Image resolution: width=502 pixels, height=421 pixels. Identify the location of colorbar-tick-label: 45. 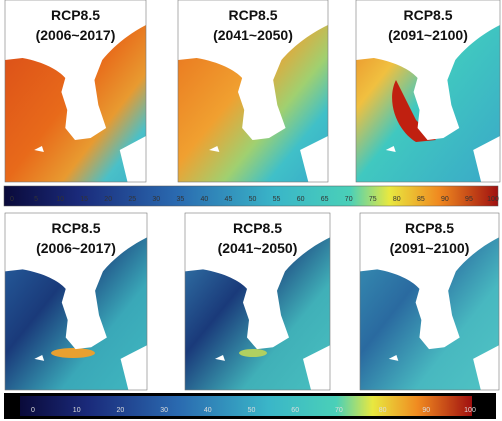
(229, 199).